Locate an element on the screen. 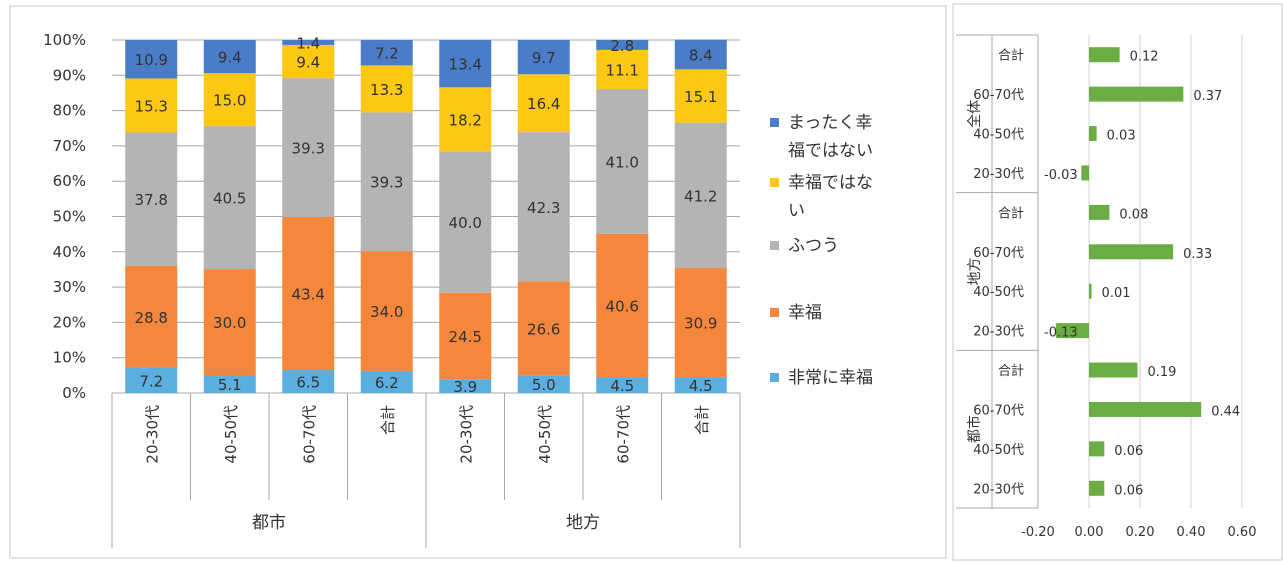 The image size is (1283, 563). data-label: 7.2 is located at coordinates (151, 381).